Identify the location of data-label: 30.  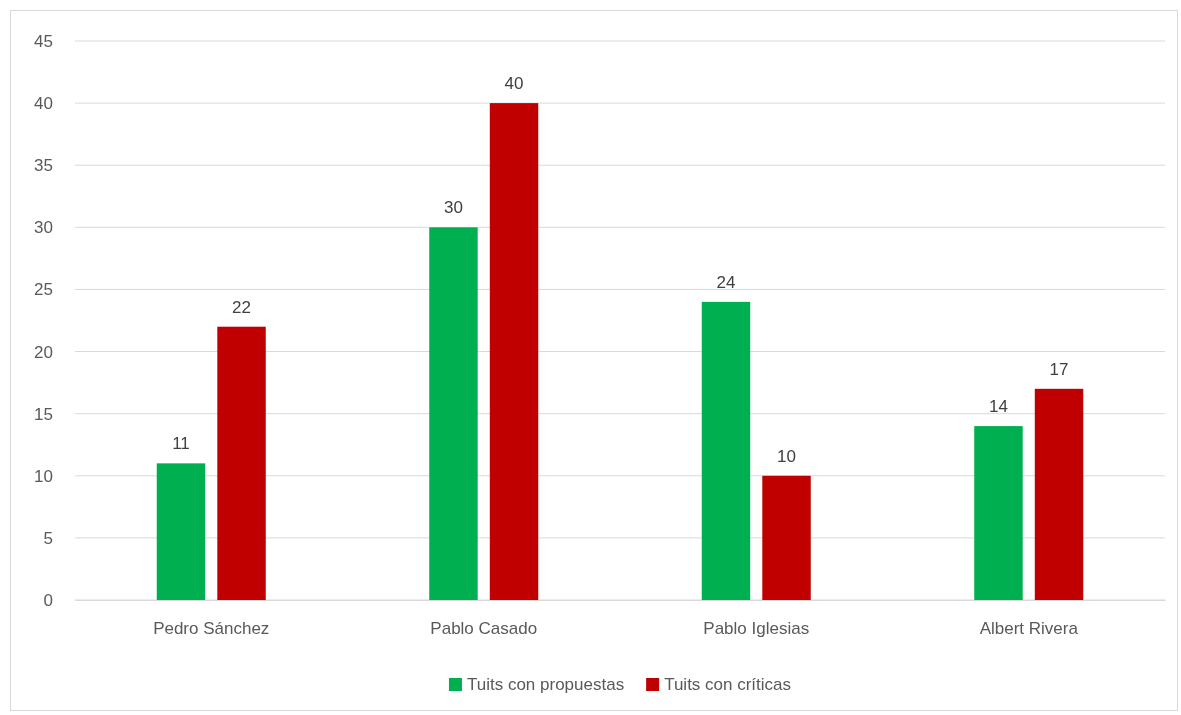
(453, 208).